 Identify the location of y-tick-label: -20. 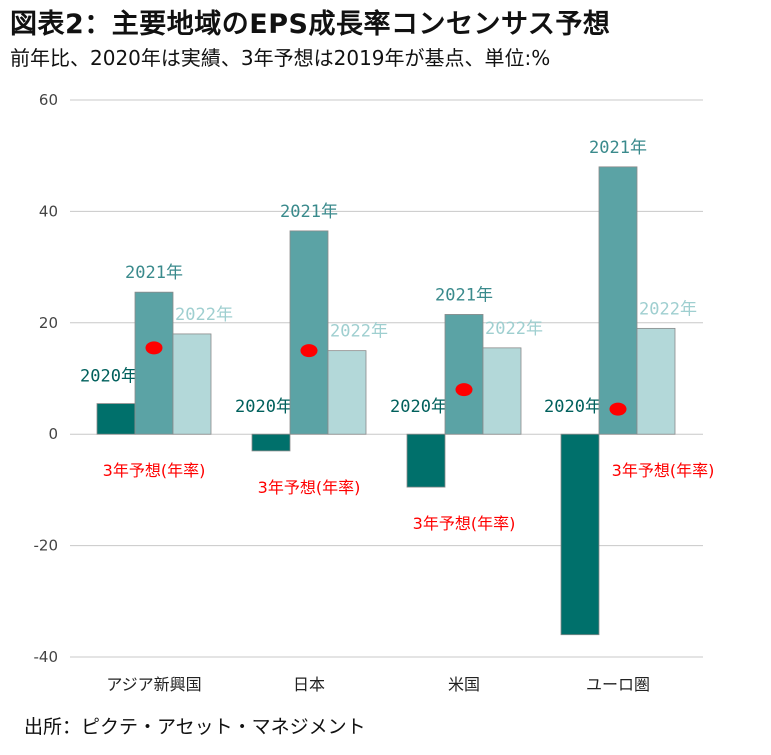
(46, 546).